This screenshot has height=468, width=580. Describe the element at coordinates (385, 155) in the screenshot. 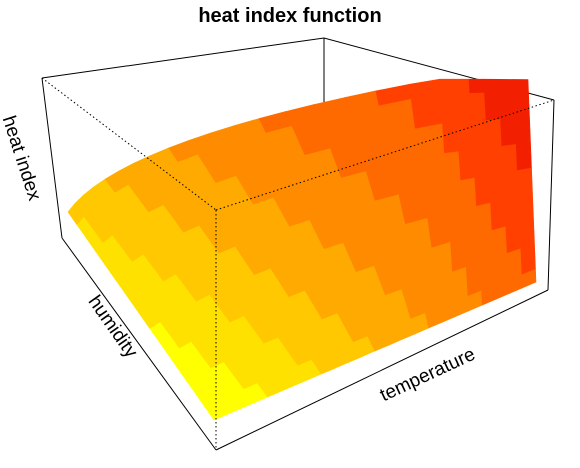

I see `box-edge-hidden-top-right` at that location.